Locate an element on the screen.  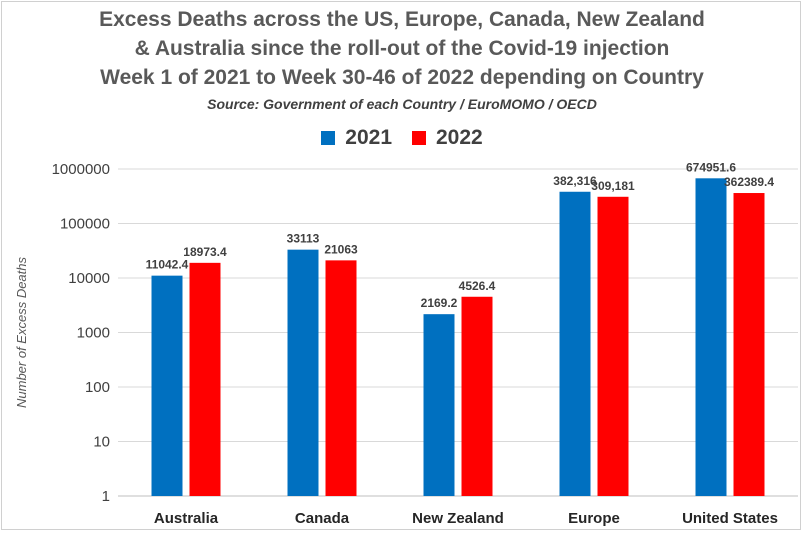
x-tick-label: Australia is located at coordinates (186, 518).